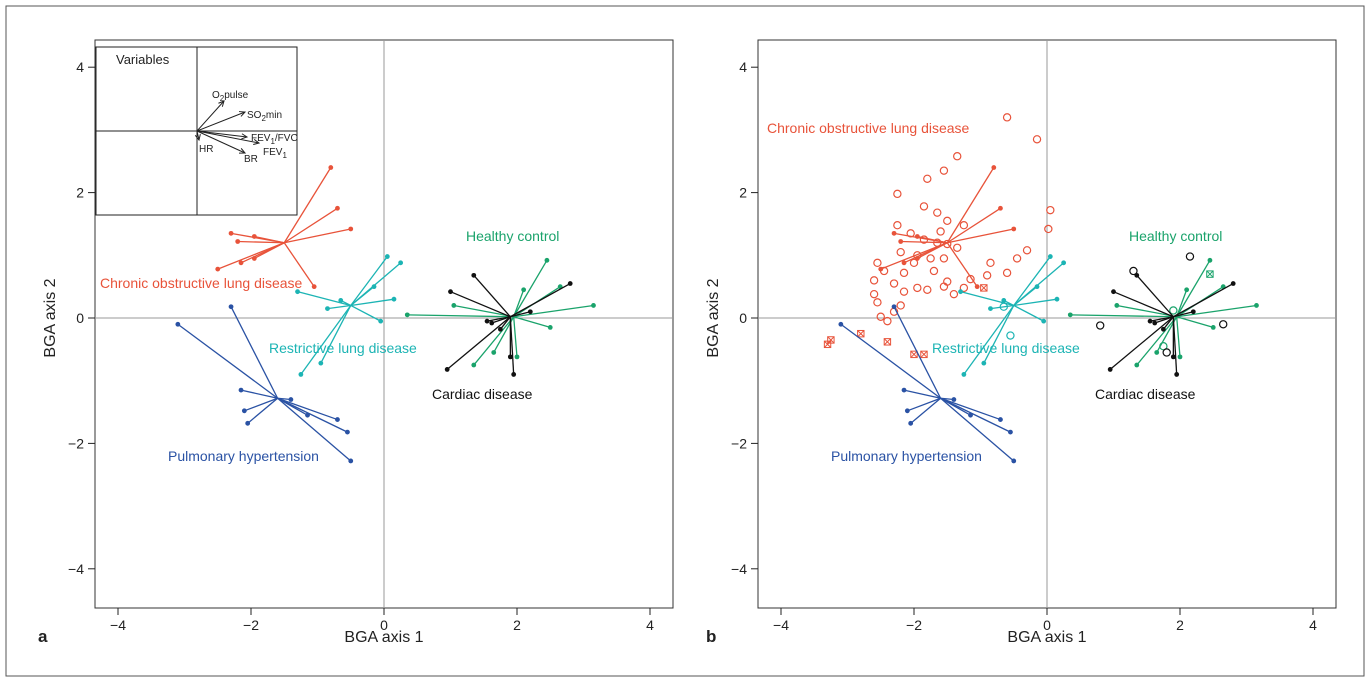  What do you see at coordinates (50, 317) in the screenshot?
I see `y-axis-label-a: BGA axis 2` at bounding box center [50, 317].